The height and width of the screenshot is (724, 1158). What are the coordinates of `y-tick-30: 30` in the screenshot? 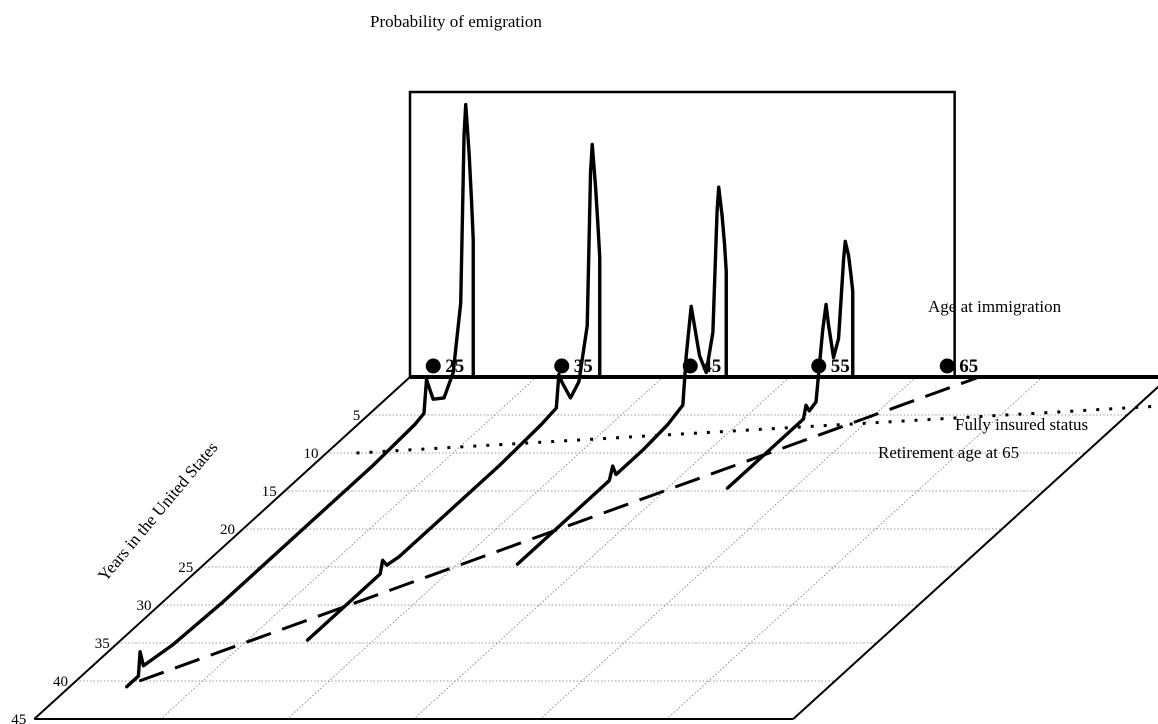 It's located at (144, 606).